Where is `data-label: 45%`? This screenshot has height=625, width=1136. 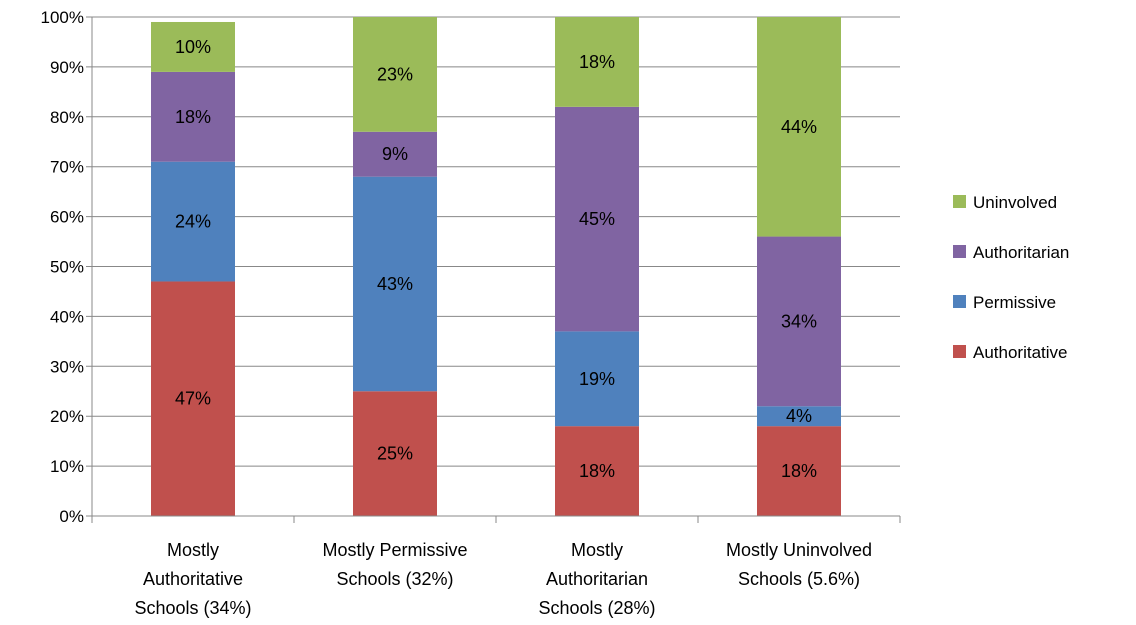
data-label: 45% is located at coordinates (597, 219).